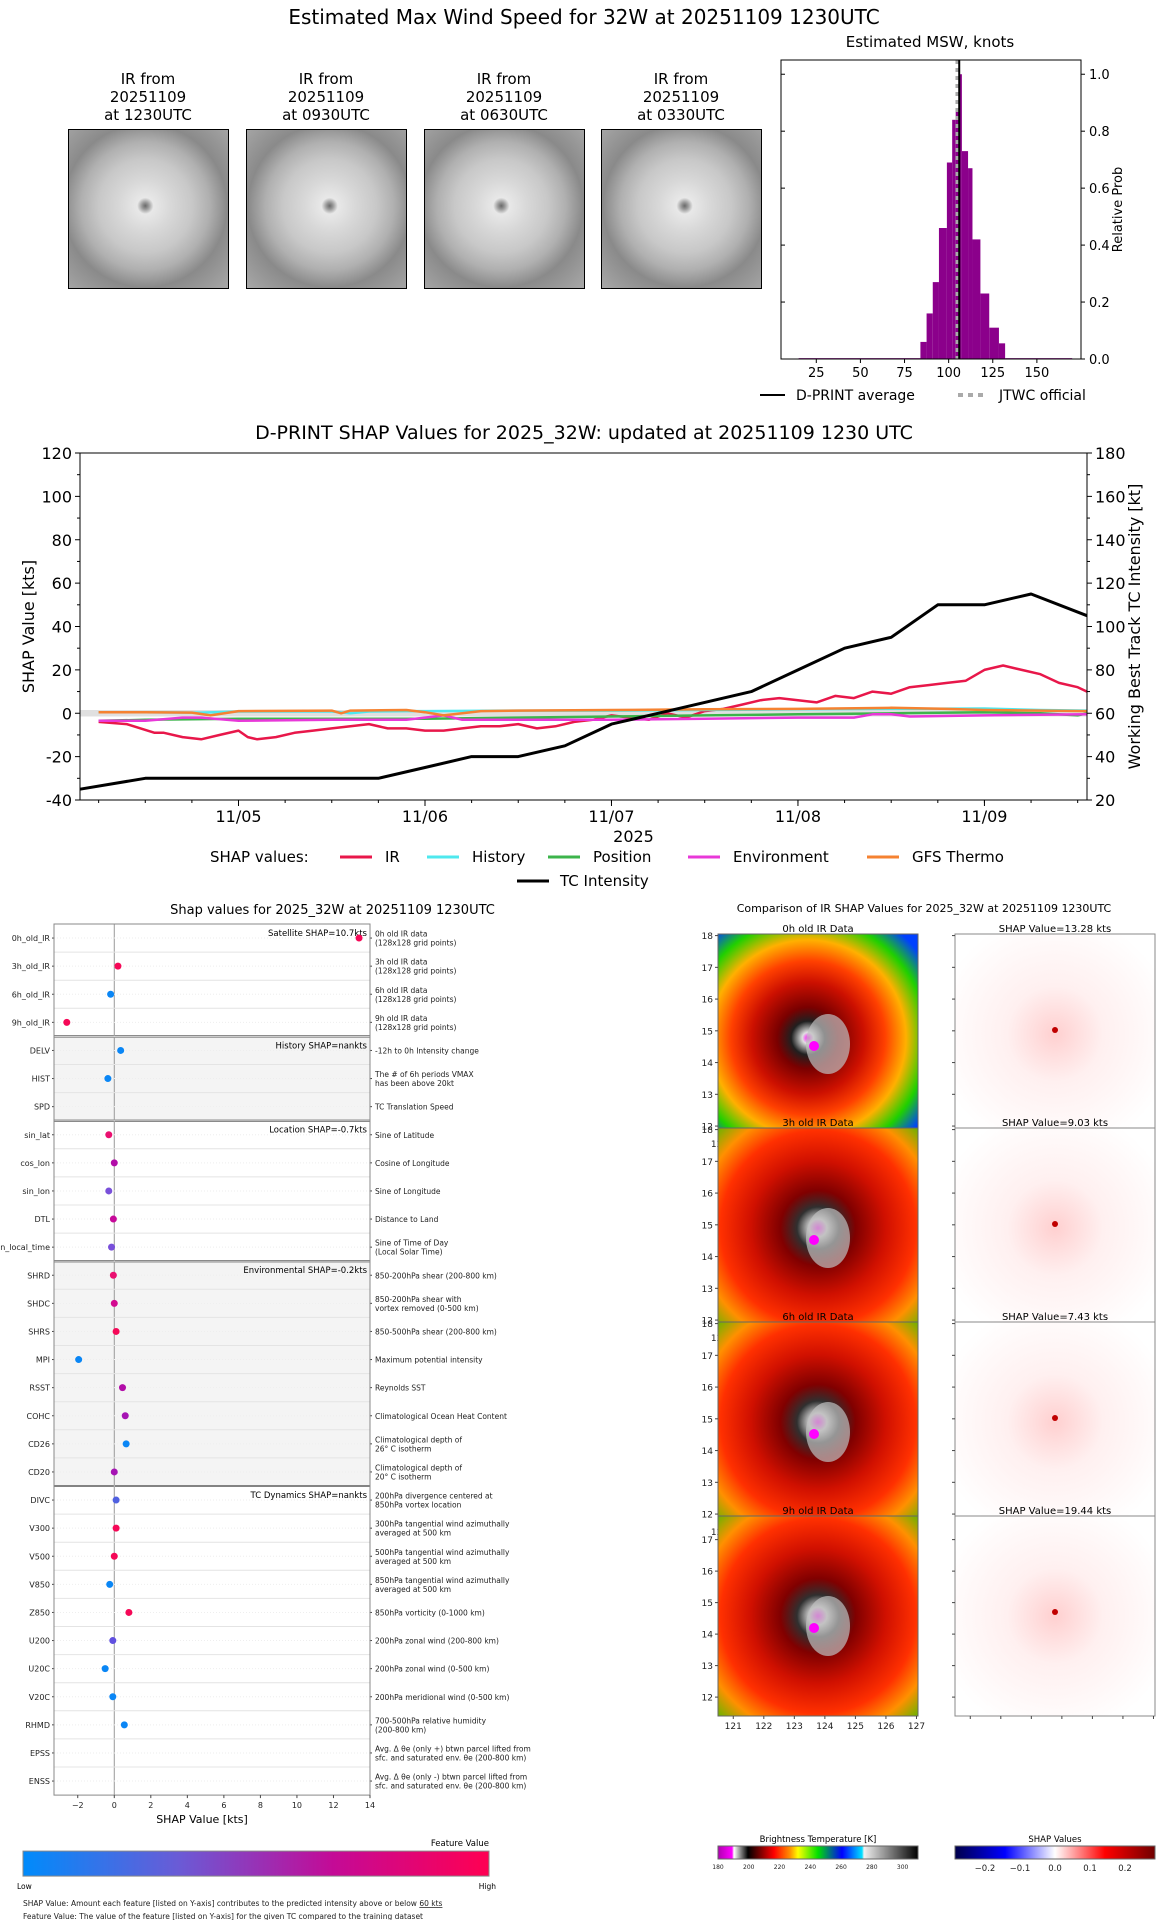 This screenshot has height=1920, width=1168. What do you see at coordinates (450, 1757) in the screenshot?
I see `feature-description: sfc. and saturated env. θe (200-800 km)` at bounding box center [450, 1757].